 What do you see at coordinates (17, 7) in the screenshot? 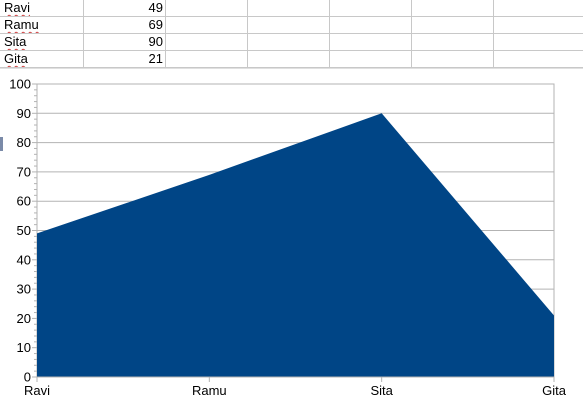
I see `cell-name-text: Ravi` at bounding box center [17, 7].